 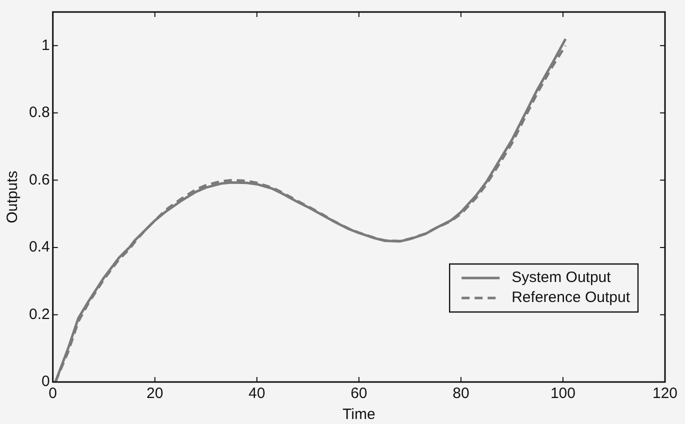 I want to click on x-tick-label: 60, so click(x=359, y=393).